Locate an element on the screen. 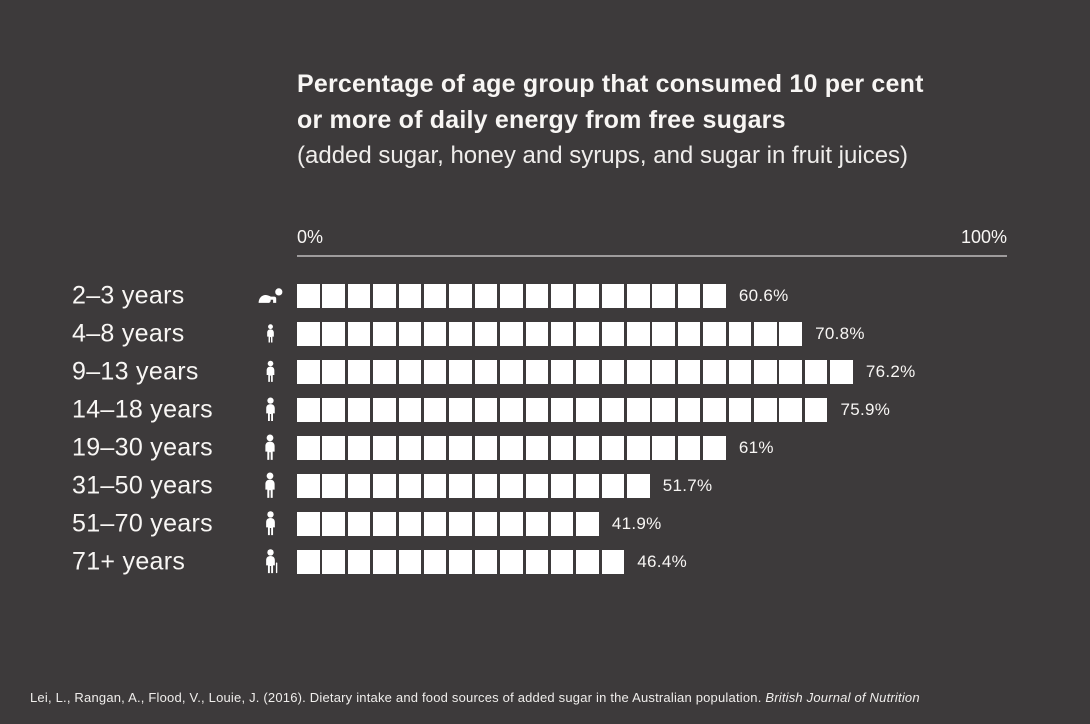  age-group-label: 19–30 years is located at coordinates (142, 447).